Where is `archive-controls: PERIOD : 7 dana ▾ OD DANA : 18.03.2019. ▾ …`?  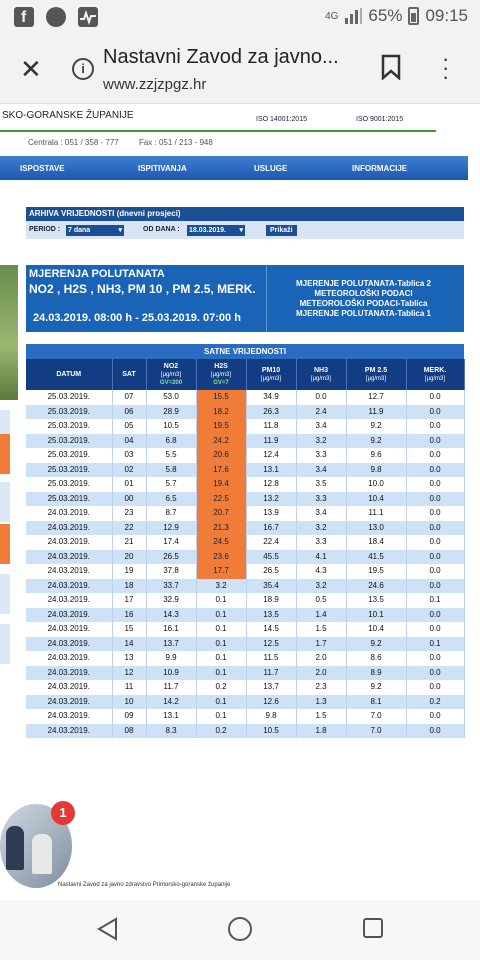
archive-controls: PERIOD : 7 dana ▾ OD DANA : 18.03.2019. ▾ … is located at coordinates (245, 230).